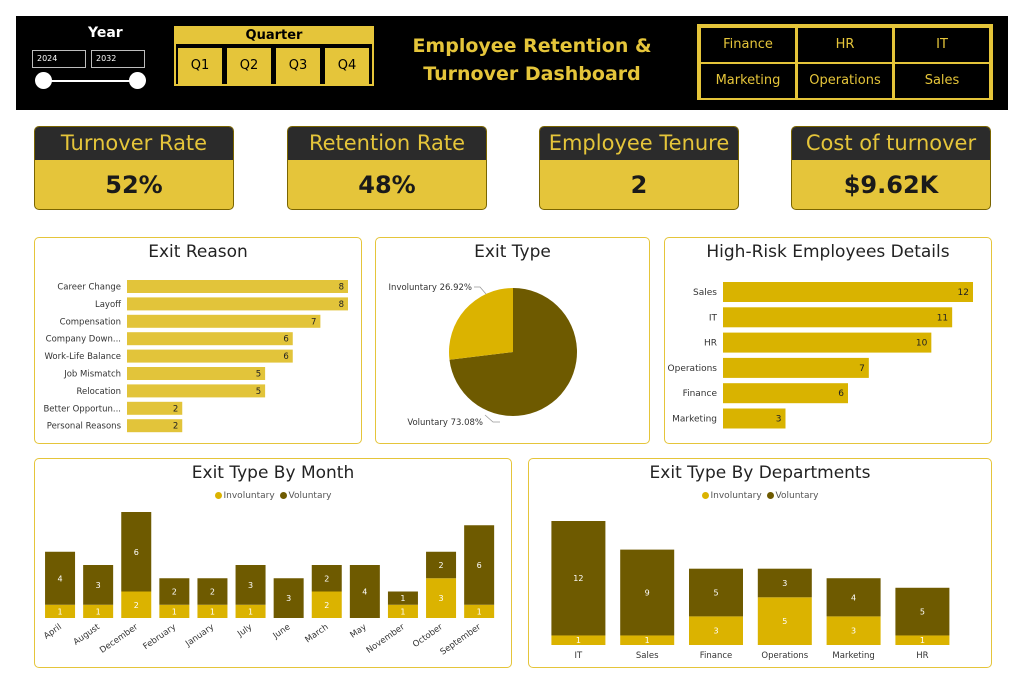 This screenshot has width=1024, height=693. Describe the element at coordinates (922, 344) in the screenshot. I see `data-label: 10` at that location.